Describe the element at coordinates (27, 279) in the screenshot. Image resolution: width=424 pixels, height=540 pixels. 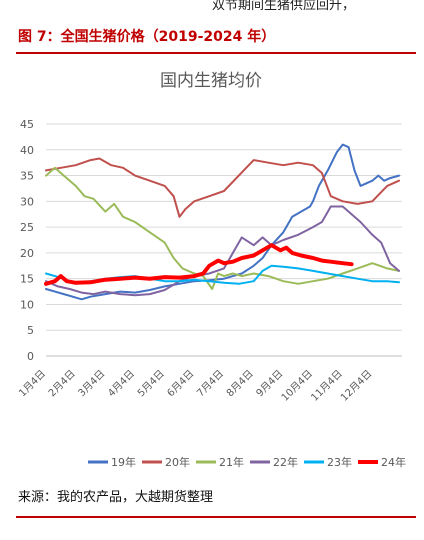
I see `y-tick-label: 15` at that location.